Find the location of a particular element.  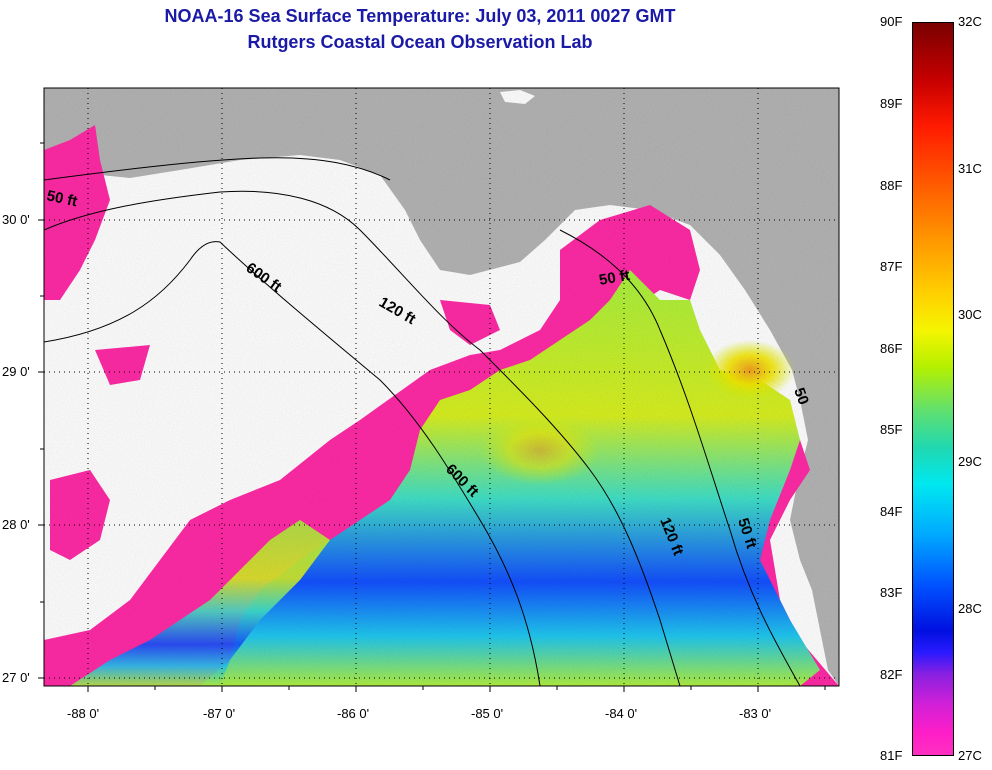

colorbar-label-c: 31C is located at coordinates (970, 168).